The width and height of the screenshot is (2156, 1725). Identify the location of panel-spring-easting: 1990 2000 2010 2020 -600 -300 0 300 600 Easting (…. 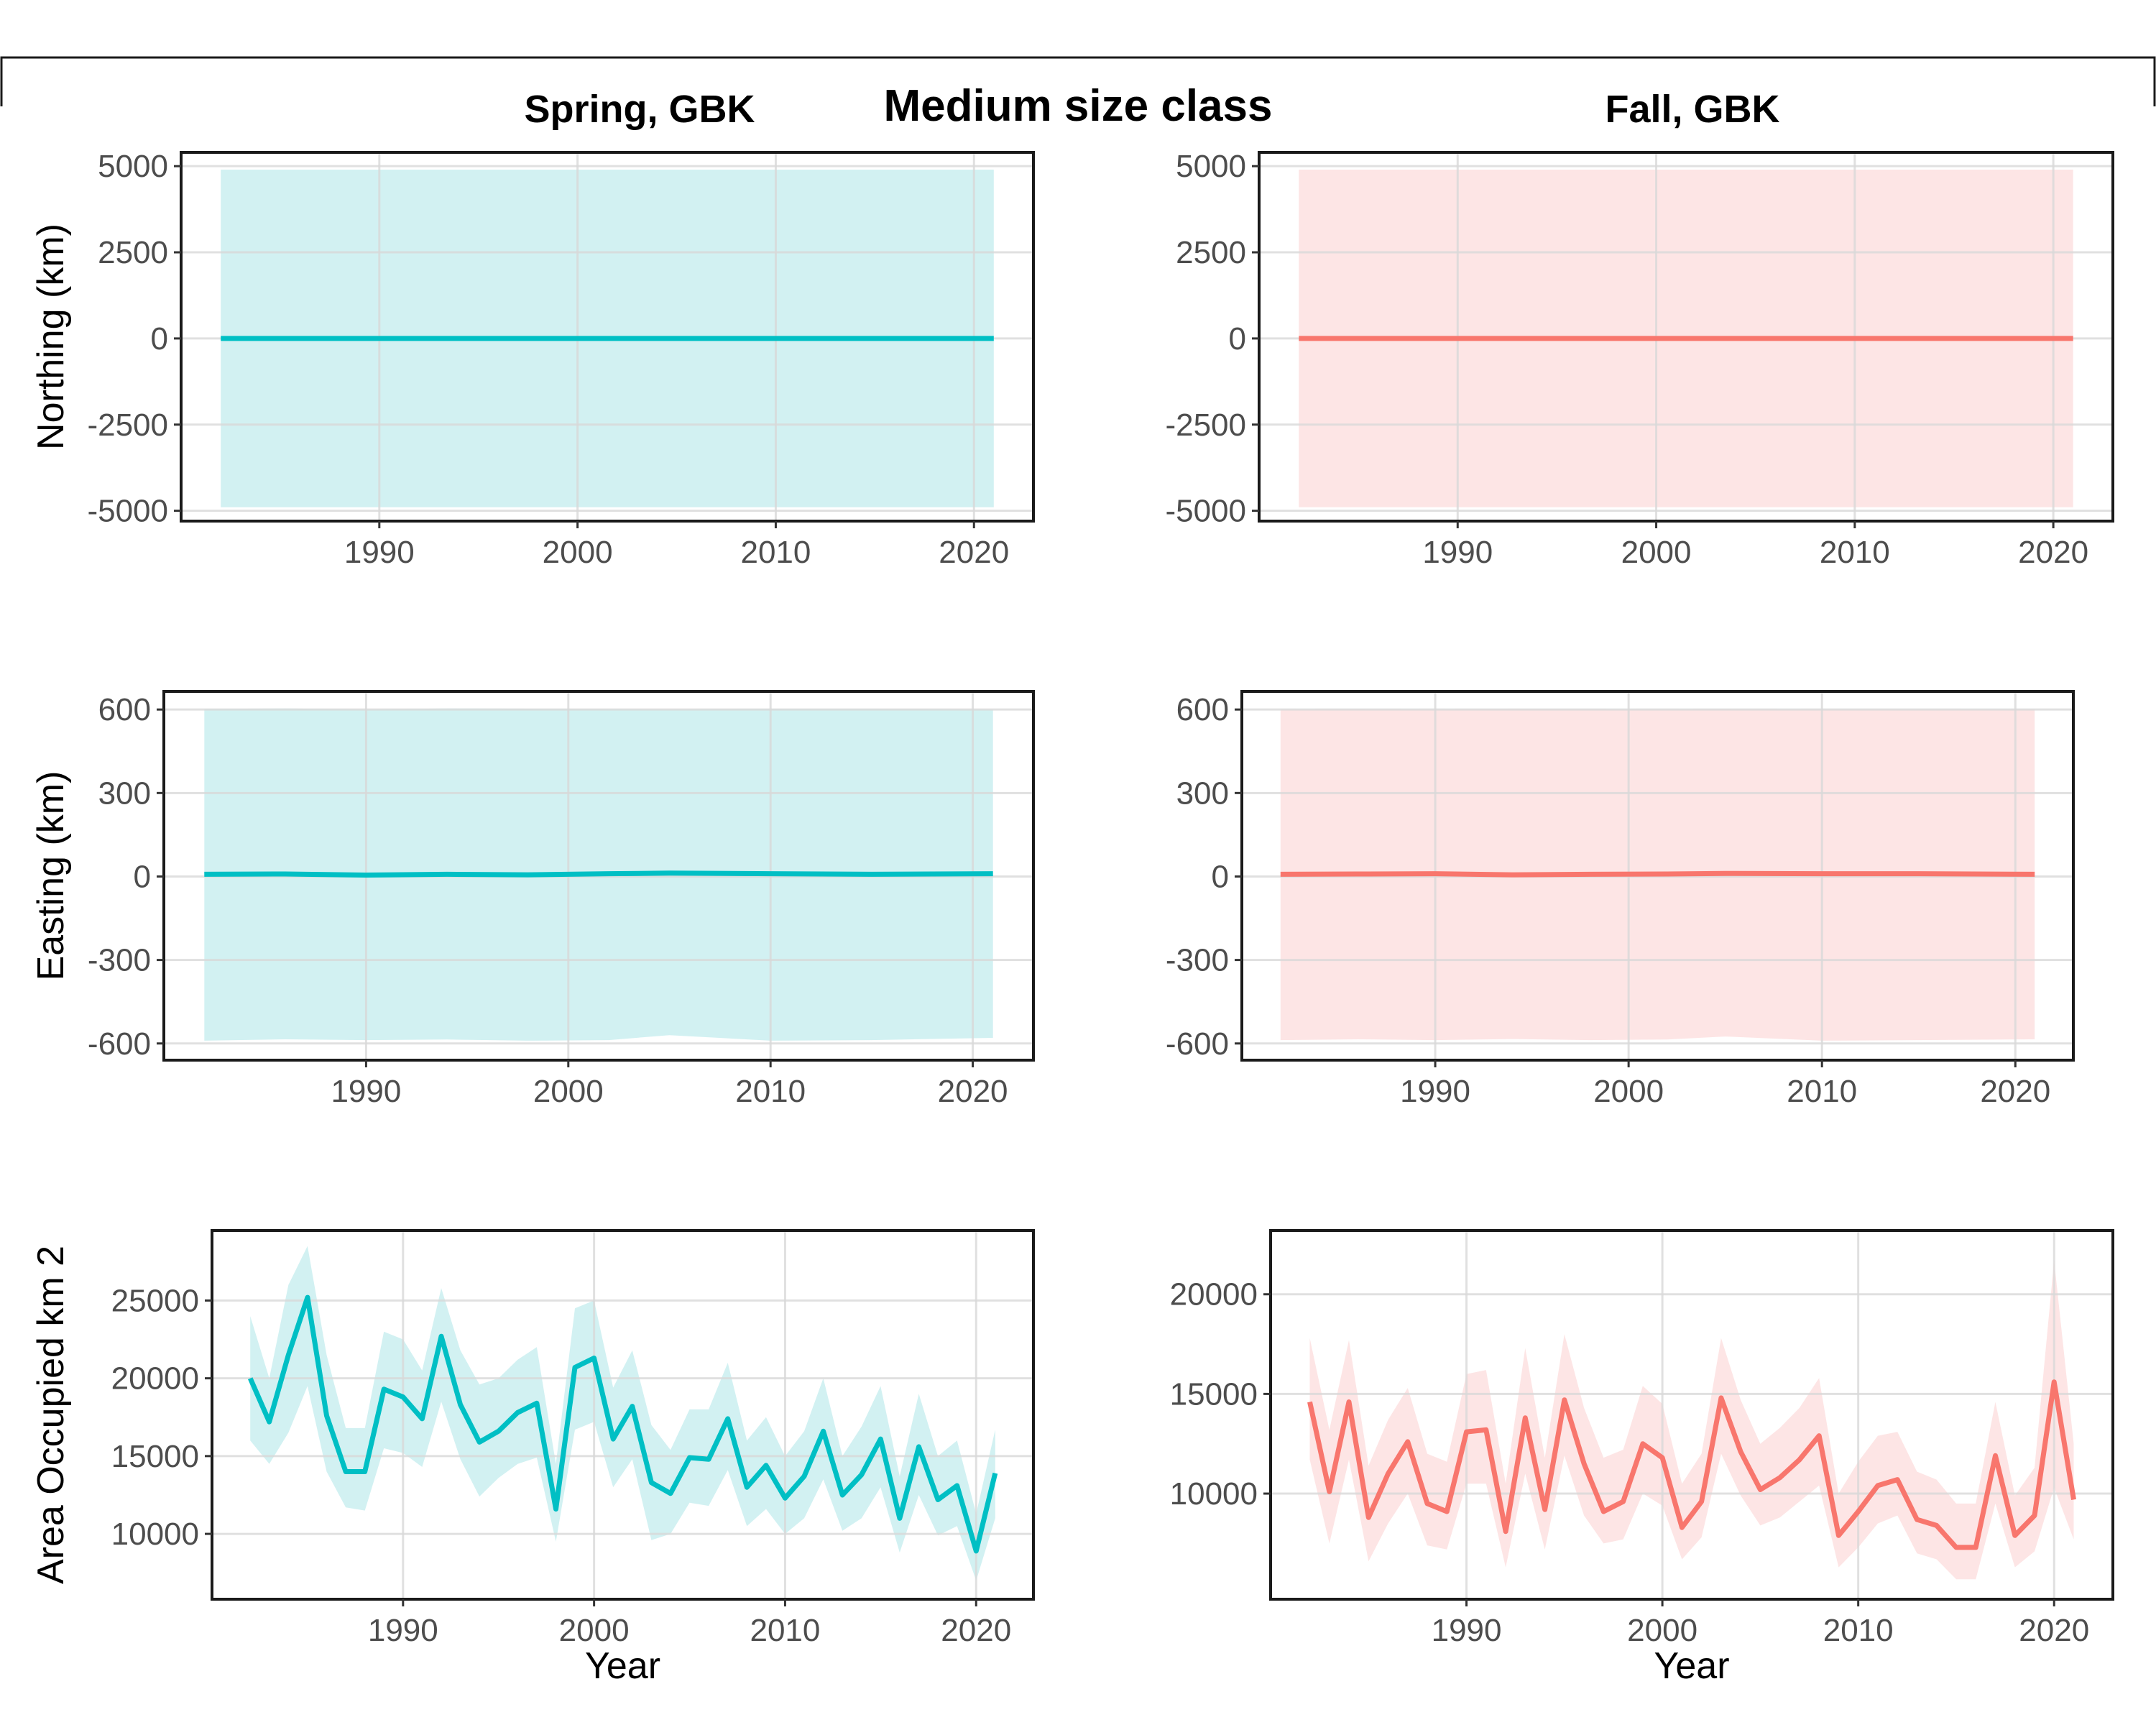
(532, 899).